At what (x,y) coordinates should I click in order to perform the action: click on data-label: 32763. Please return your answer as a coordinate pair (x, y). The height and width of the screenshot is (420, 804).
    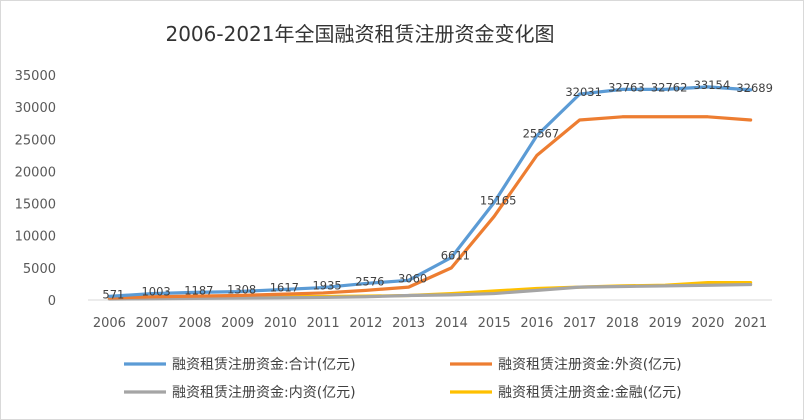
    Looking at the image, I should click on (626, 87).